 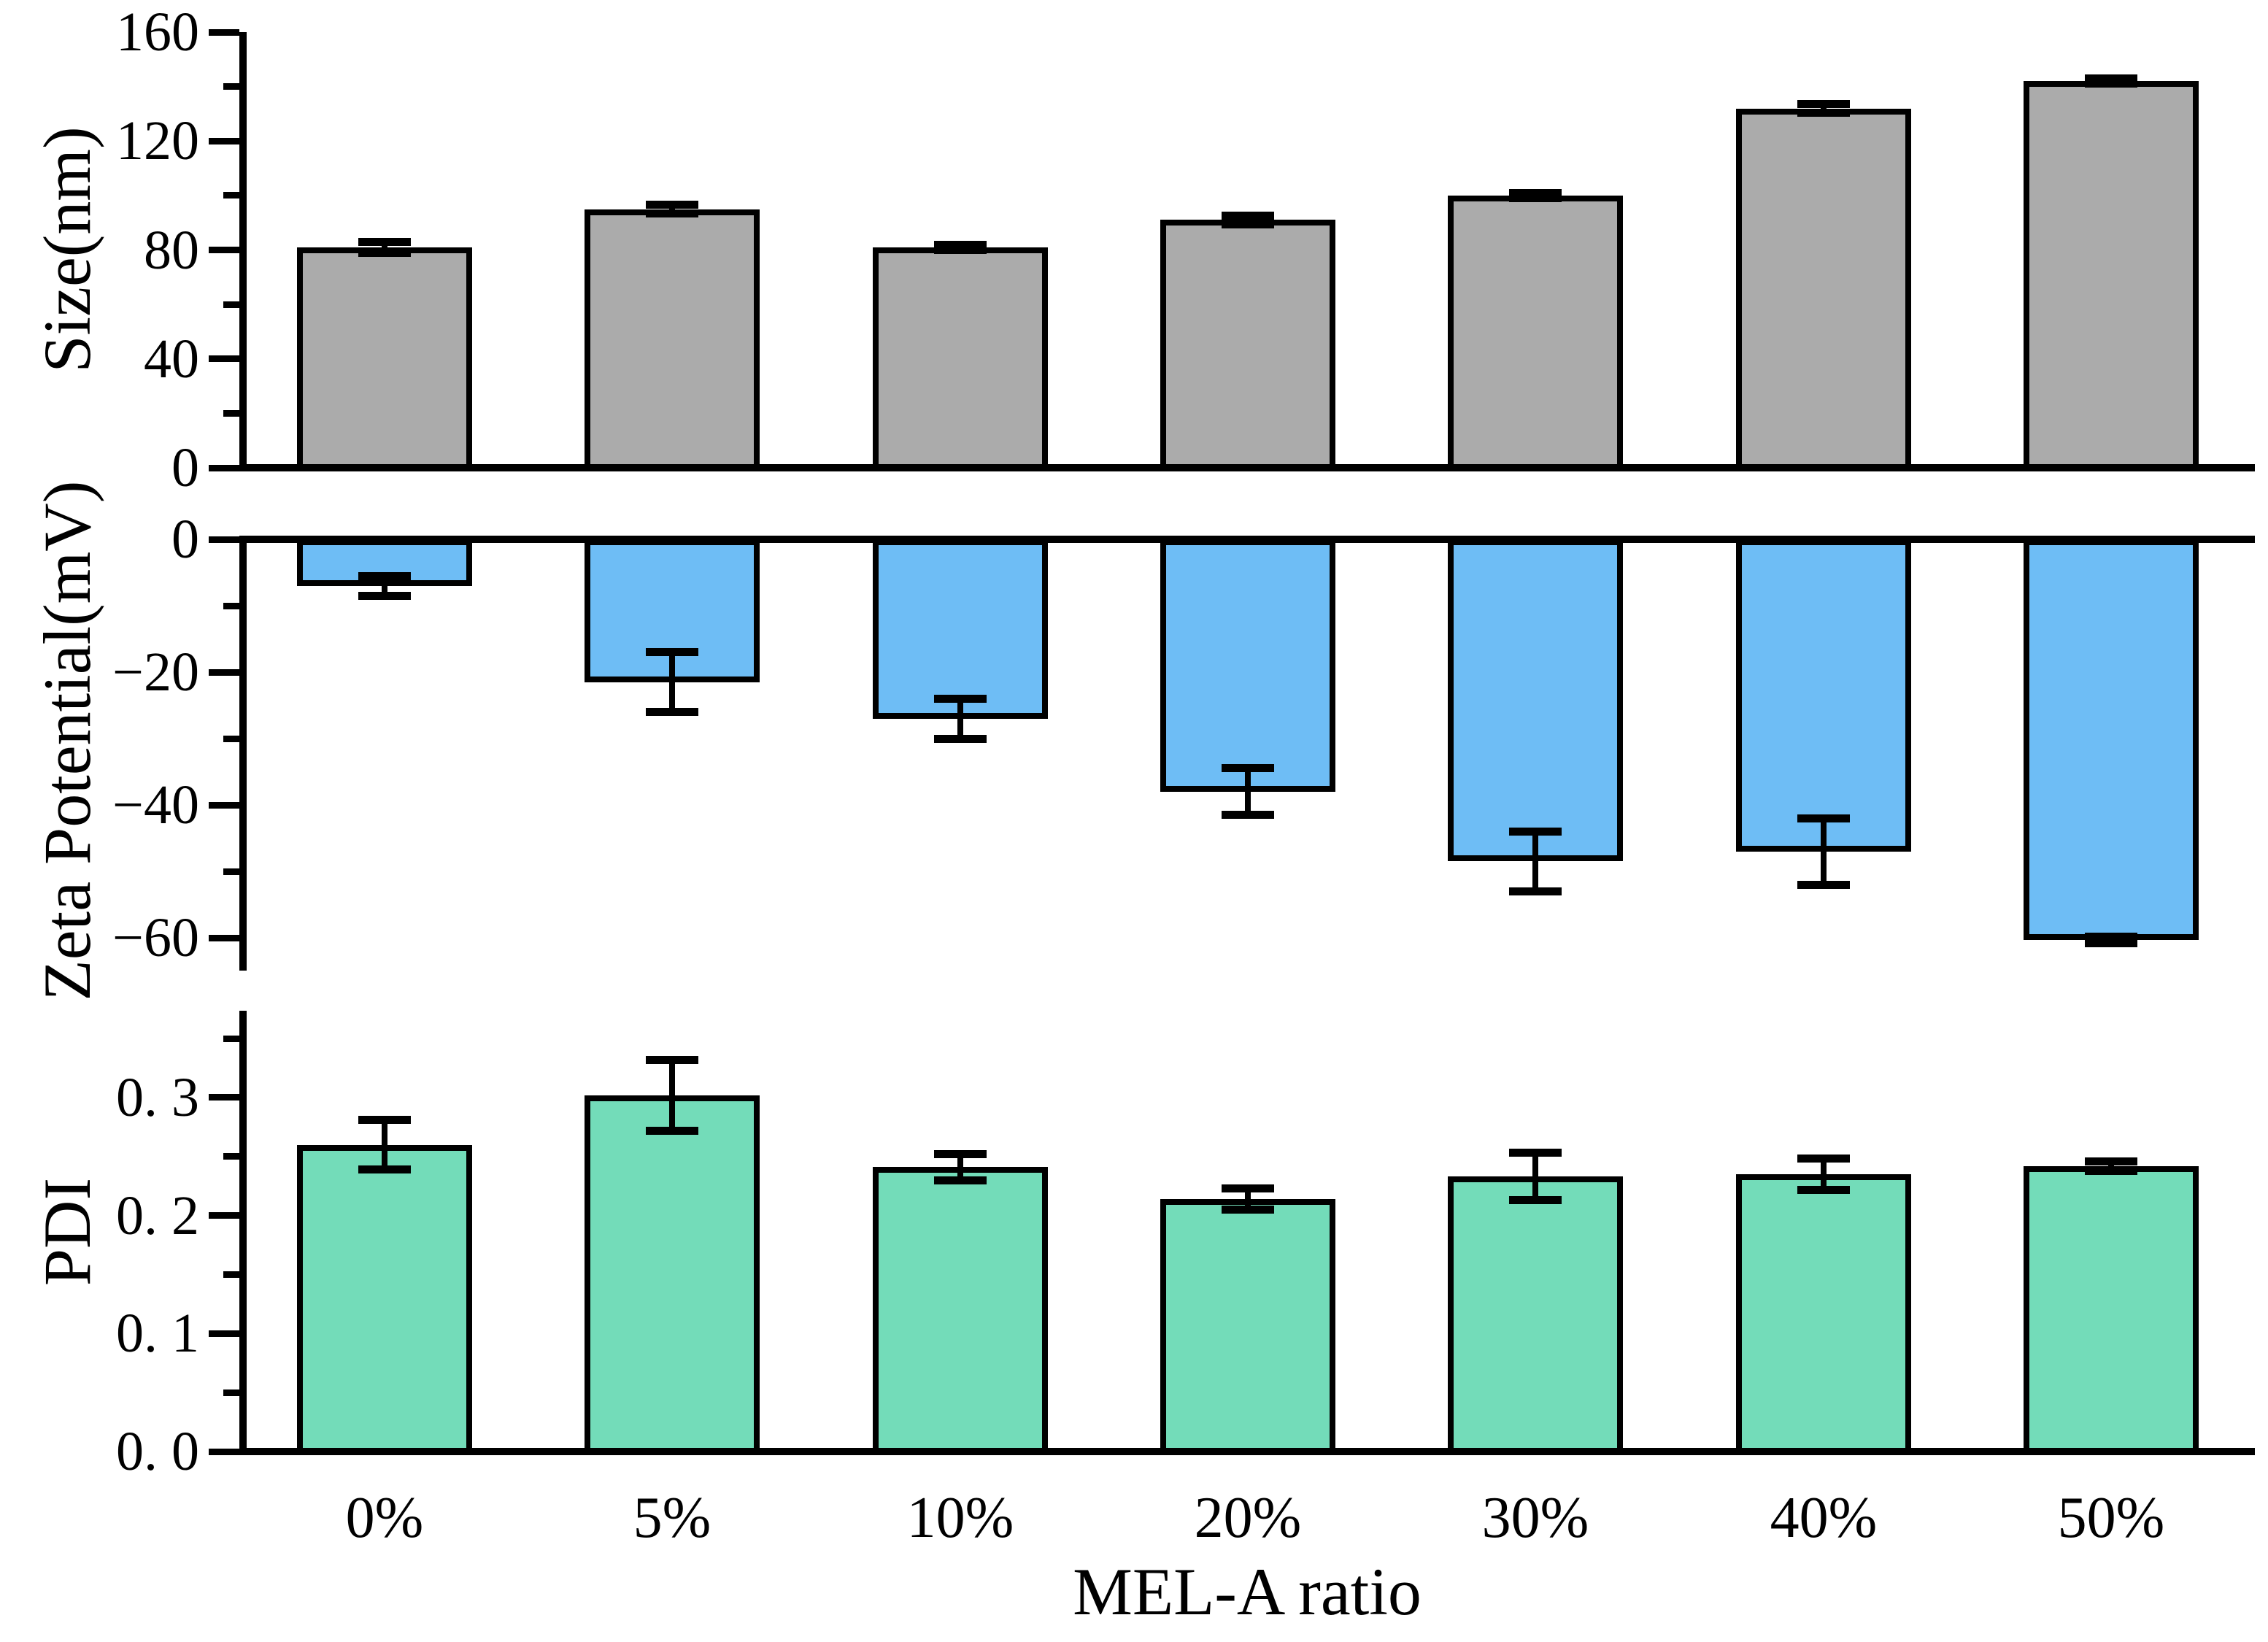 What do you see at coordinates (672, 682) in the screenshot?
I see `zeta-errorbar-5%` at bounding box center [672, 682].